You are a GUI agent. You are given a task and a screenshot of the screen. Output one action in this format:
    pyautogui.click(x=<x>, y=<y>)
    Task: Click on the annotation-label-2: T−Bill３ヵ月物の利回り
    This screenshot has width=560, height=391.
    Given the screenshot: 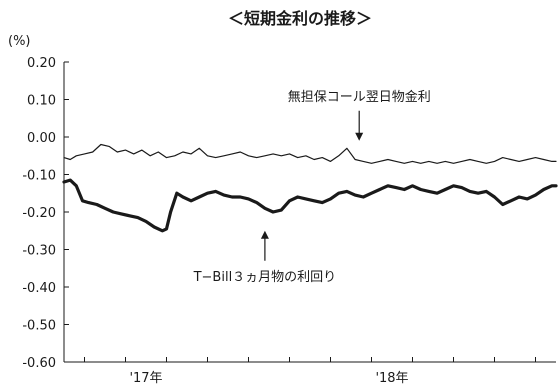 What is the action you would take?
    pyautogui.click(x=265, y=277)
    